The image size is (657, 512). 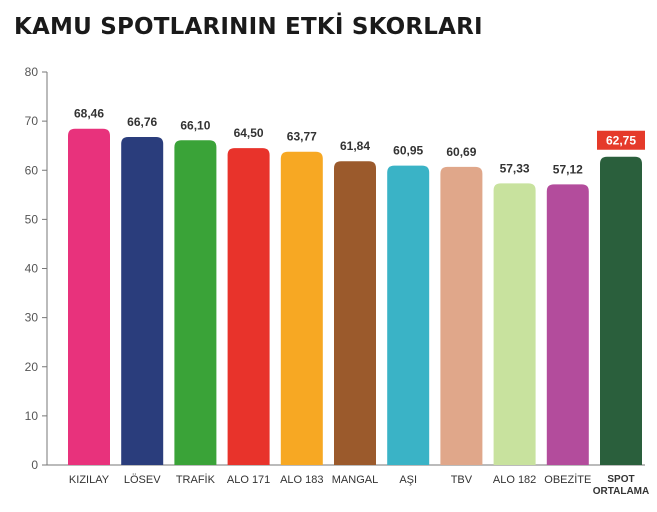 I want to click on category-label: ALO 171, so click(x=248, y=480).